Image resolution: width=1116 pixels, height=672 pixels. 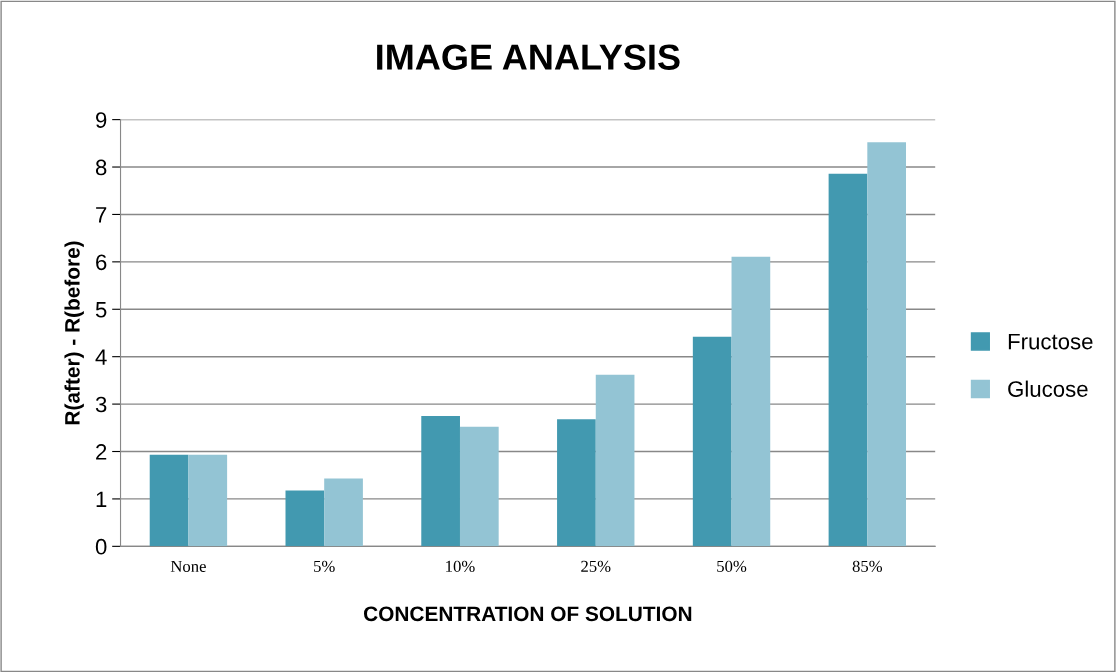 I want to click on y-axis-title: R(after) - R(before), so click(x=74, y=333).